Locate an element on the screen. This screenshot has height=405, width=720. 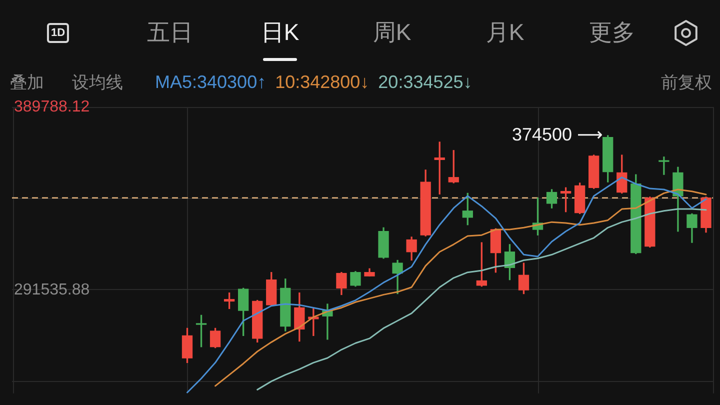
text: 更多 is located at coordinates (612, 32).